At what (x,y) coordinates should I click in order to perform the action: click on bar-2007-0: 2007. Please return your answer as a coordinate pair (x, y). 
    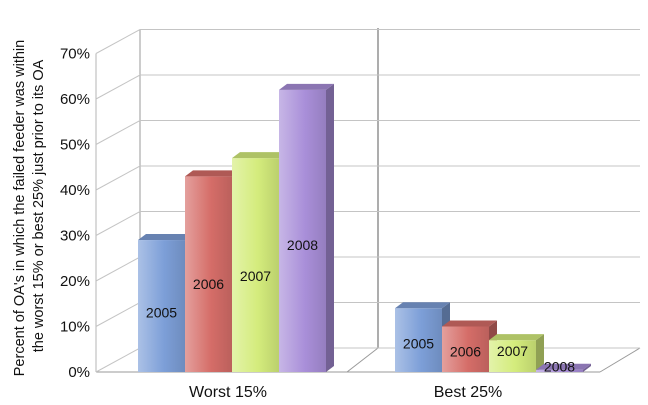
    Looking at the image, I should click on (259, 262).